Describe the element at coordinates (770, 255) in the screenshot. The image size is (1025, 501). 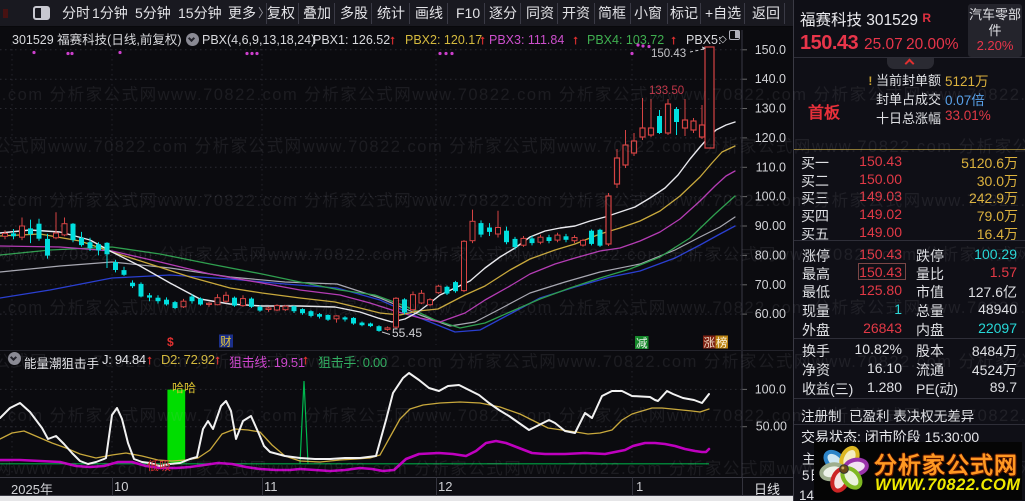
I see `svg-text: 80.00` at that location.